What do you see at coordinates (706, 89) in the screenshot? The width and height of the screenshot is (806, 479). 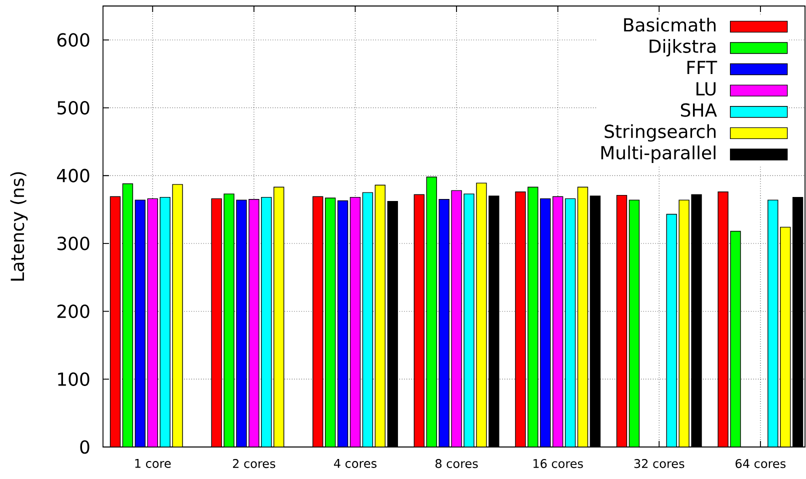 I see `legend-label: LU` at bounding box center [706, 89].